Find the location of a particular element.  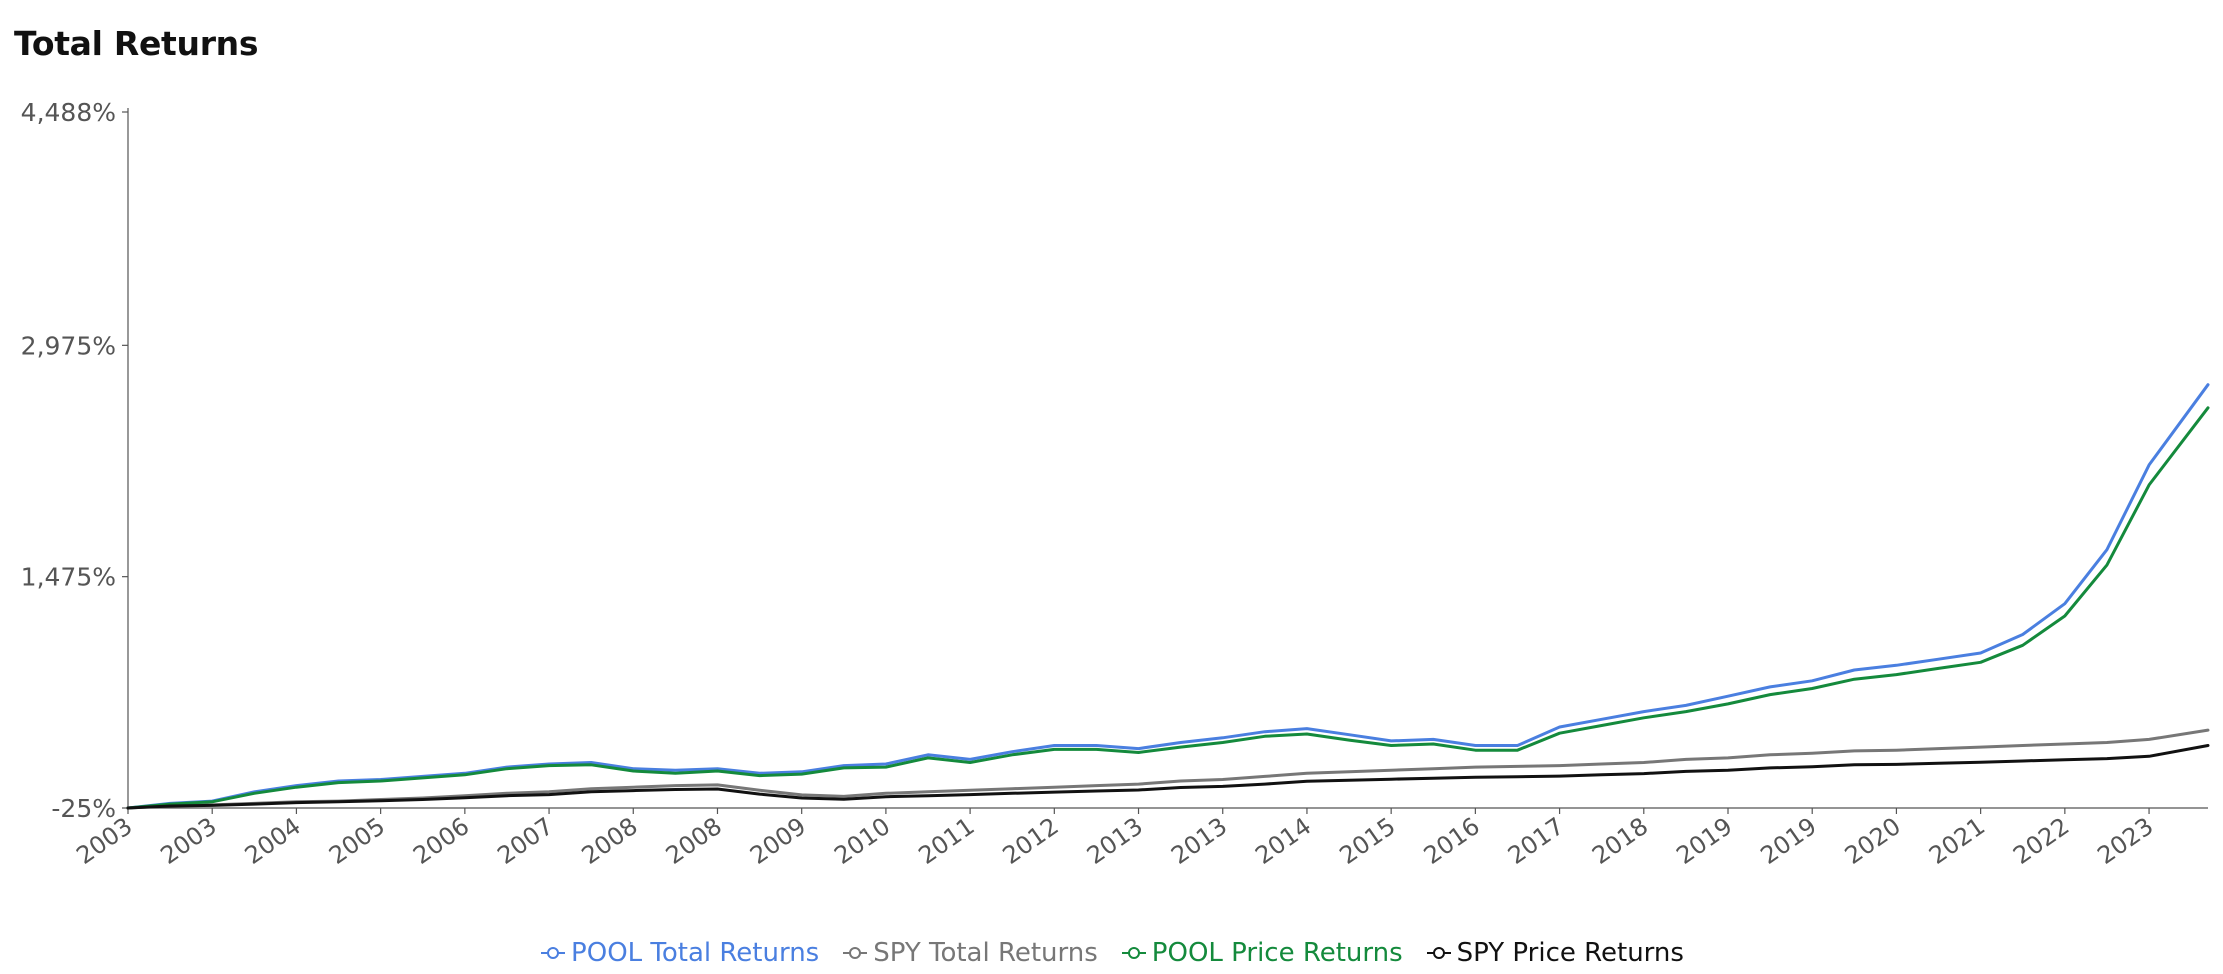

x-tick-label: 2003 is located at coordinates (189, 841).